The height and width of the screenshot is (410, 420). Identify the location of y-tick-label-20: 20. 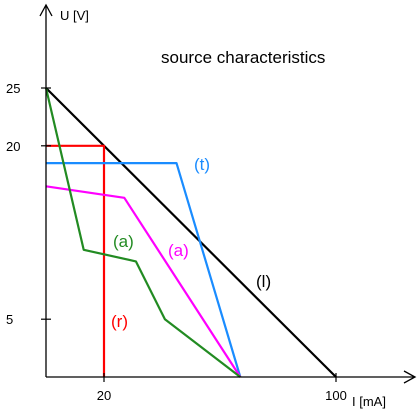
(13, 146).